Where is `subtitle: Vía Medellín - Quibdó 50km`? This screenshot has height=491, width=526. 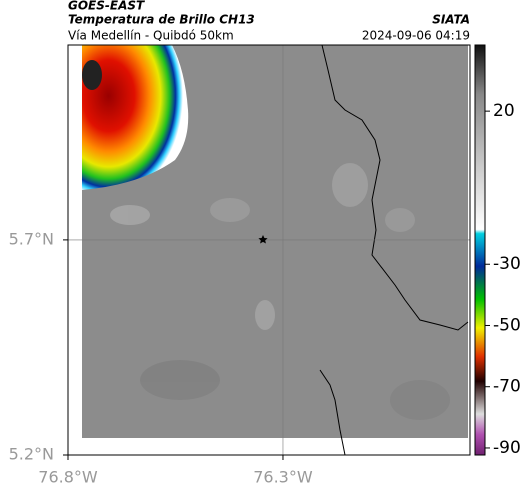 subtitle: Vía Medellín - Quibdó 50km is located at coordinates (151, 36).